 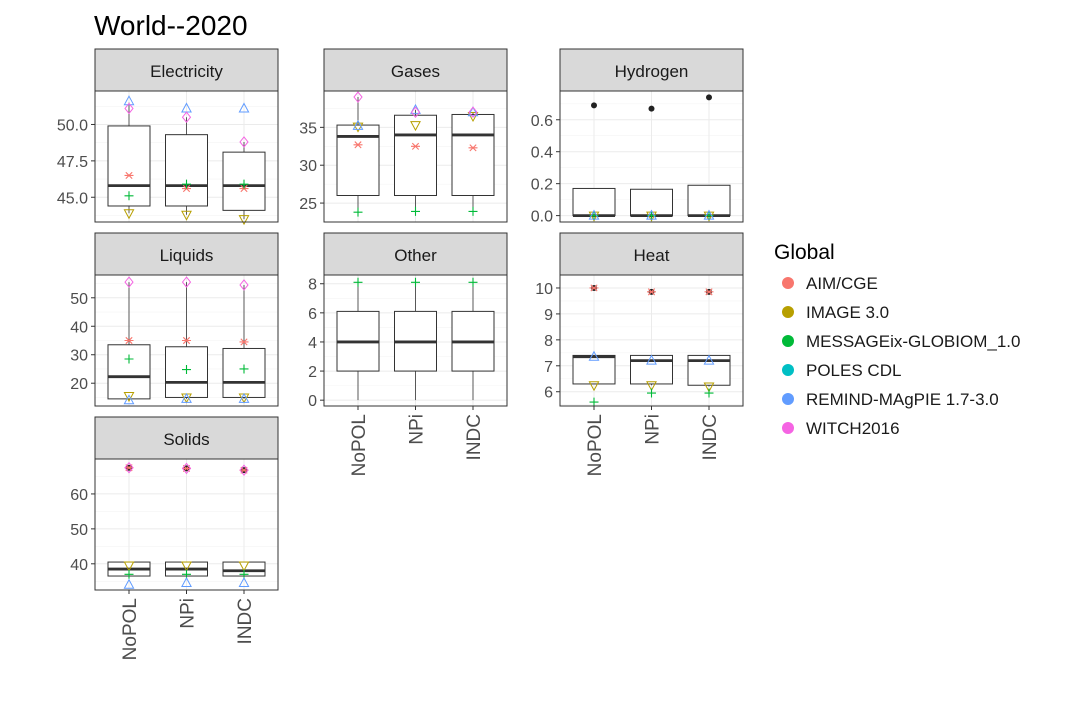 I want to click on y-axis-other: 0 2 4 6 8, so click(x=316, y=343).